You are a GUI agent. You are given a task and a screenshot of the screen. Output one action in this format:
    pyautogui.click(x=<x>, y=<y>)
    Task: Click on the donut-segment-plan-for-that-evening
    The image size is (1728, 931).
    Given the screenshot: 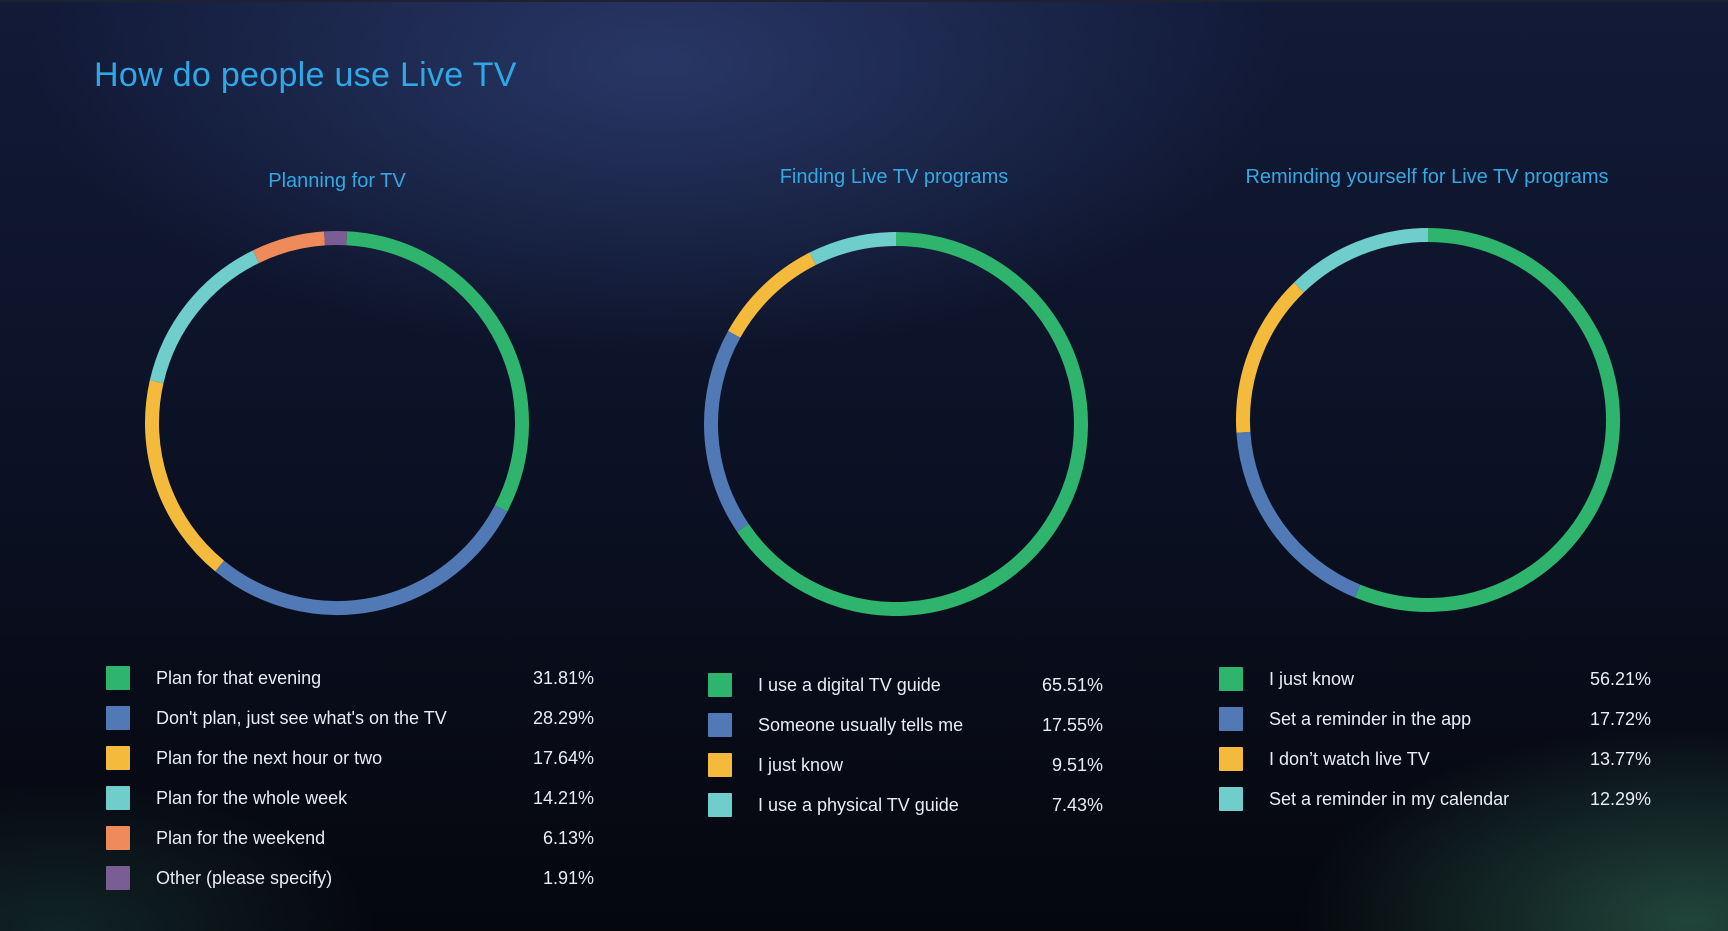 What is the action you would take?
    pyautogui.click(x=438, y=371)
    